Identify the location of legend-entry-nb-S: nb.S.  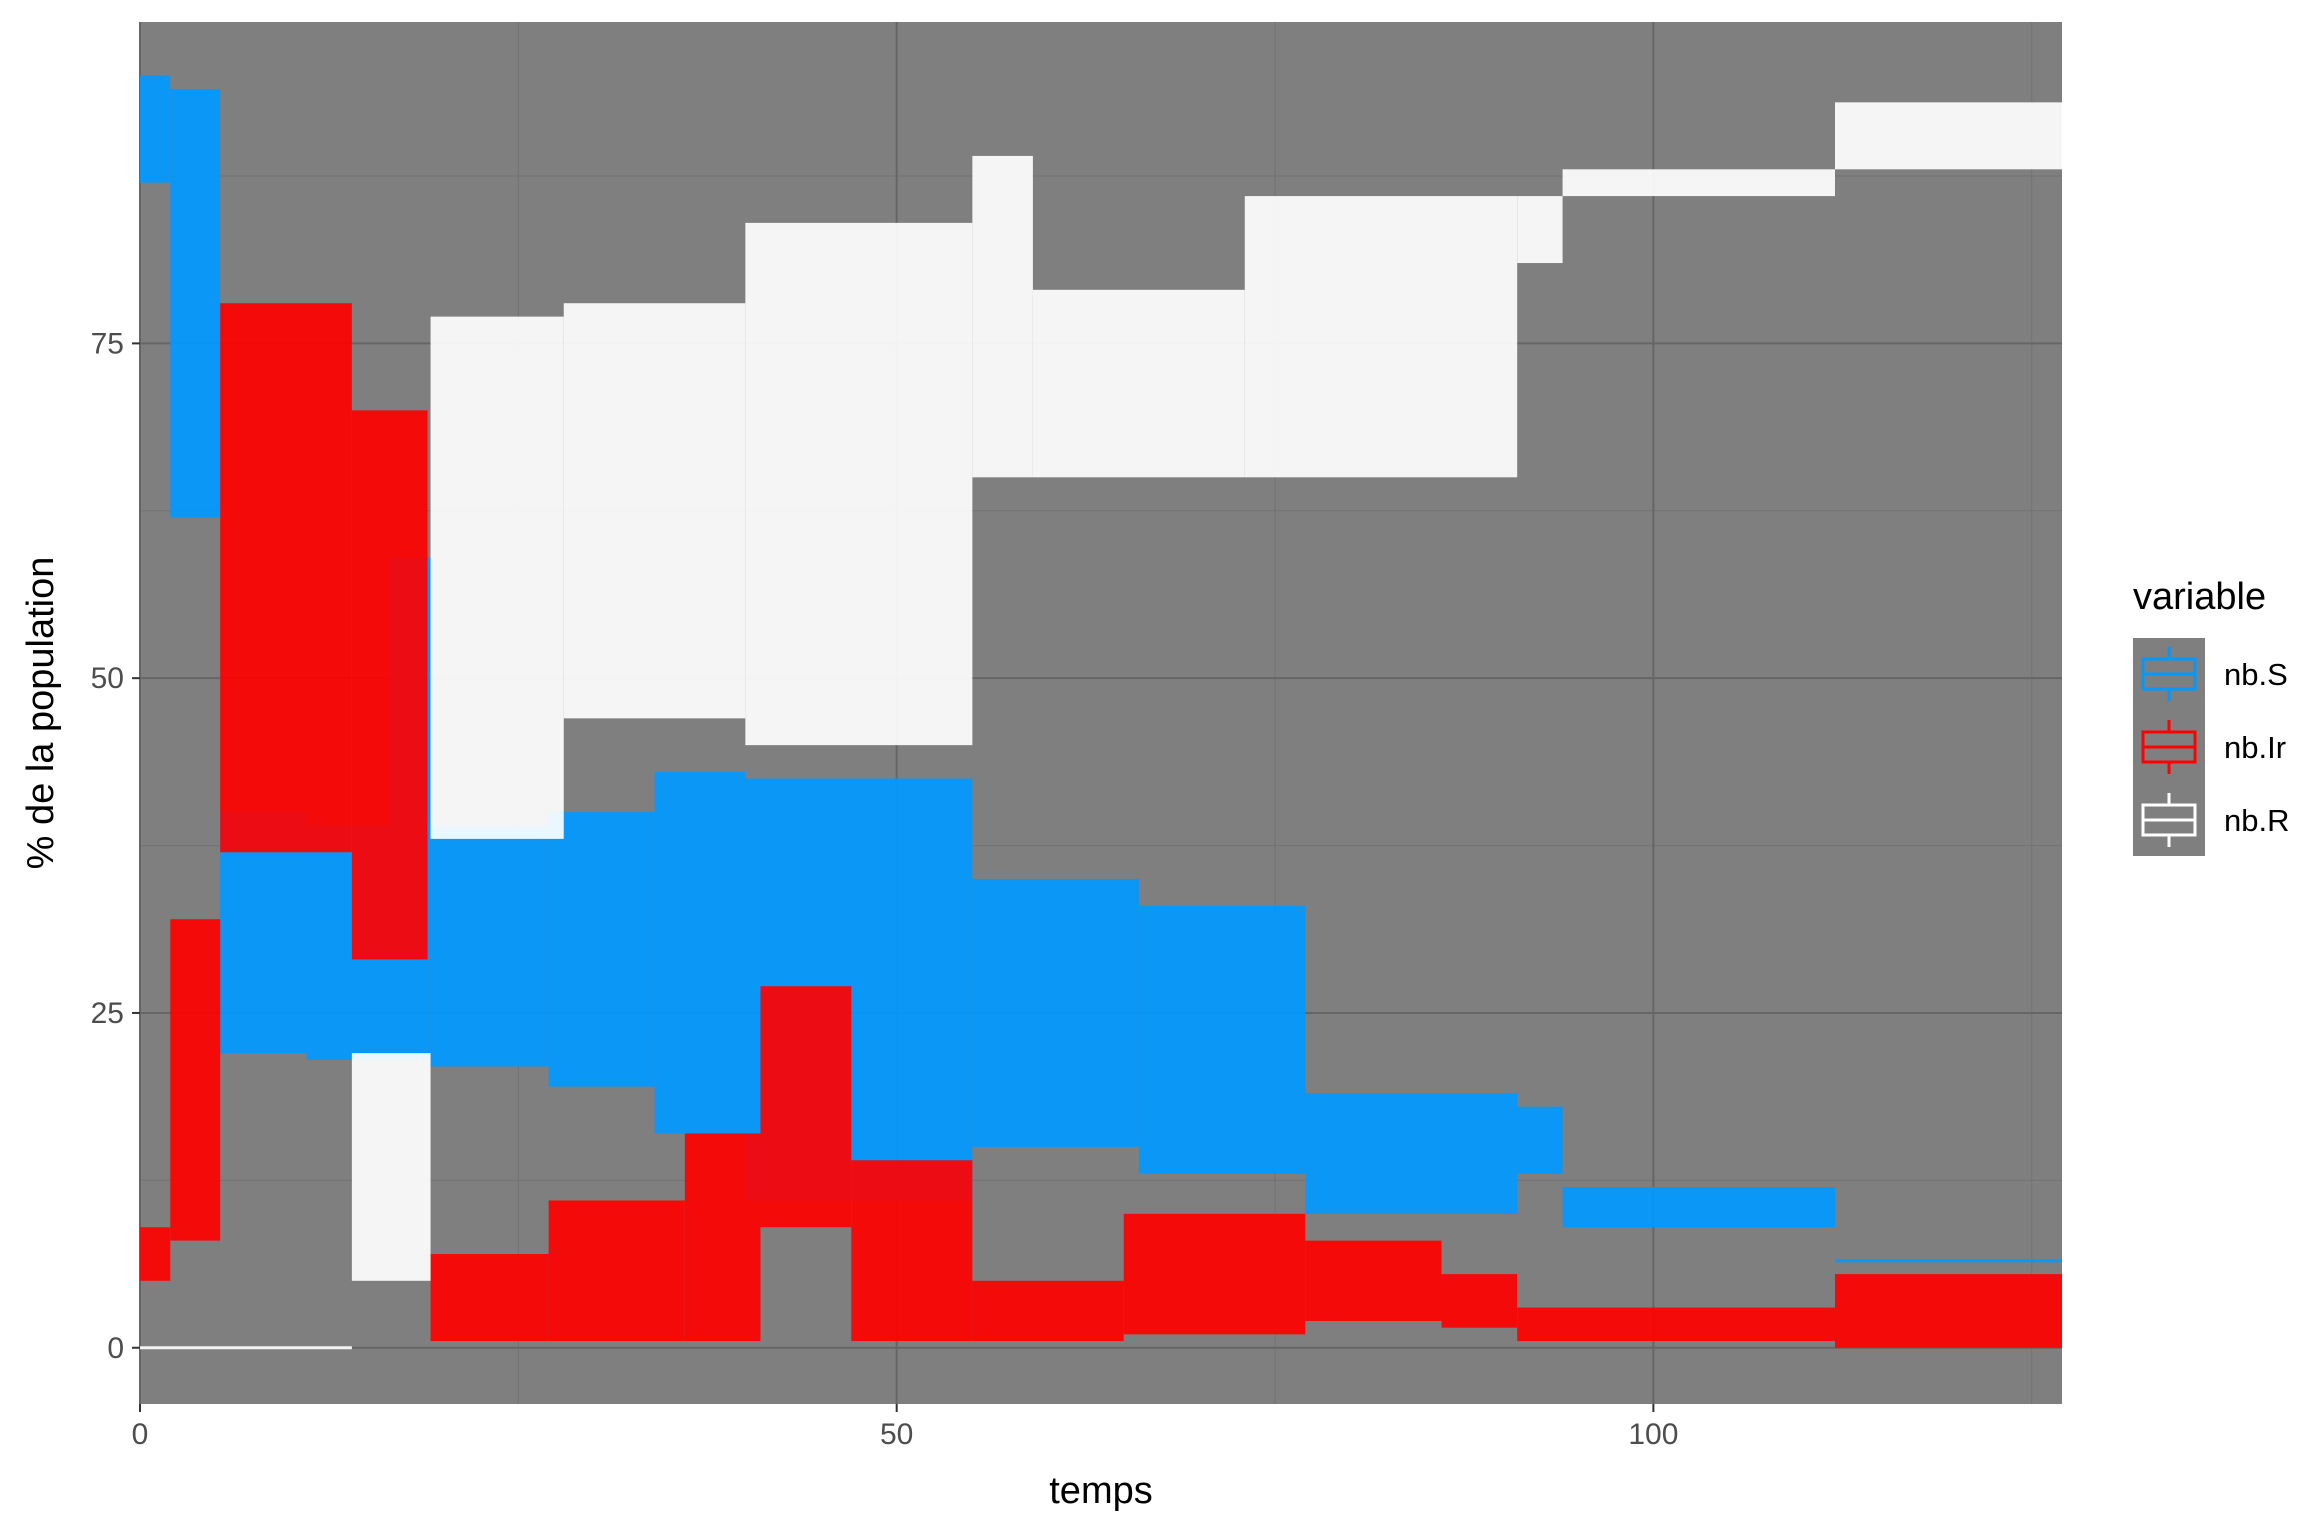
(2214, 674).